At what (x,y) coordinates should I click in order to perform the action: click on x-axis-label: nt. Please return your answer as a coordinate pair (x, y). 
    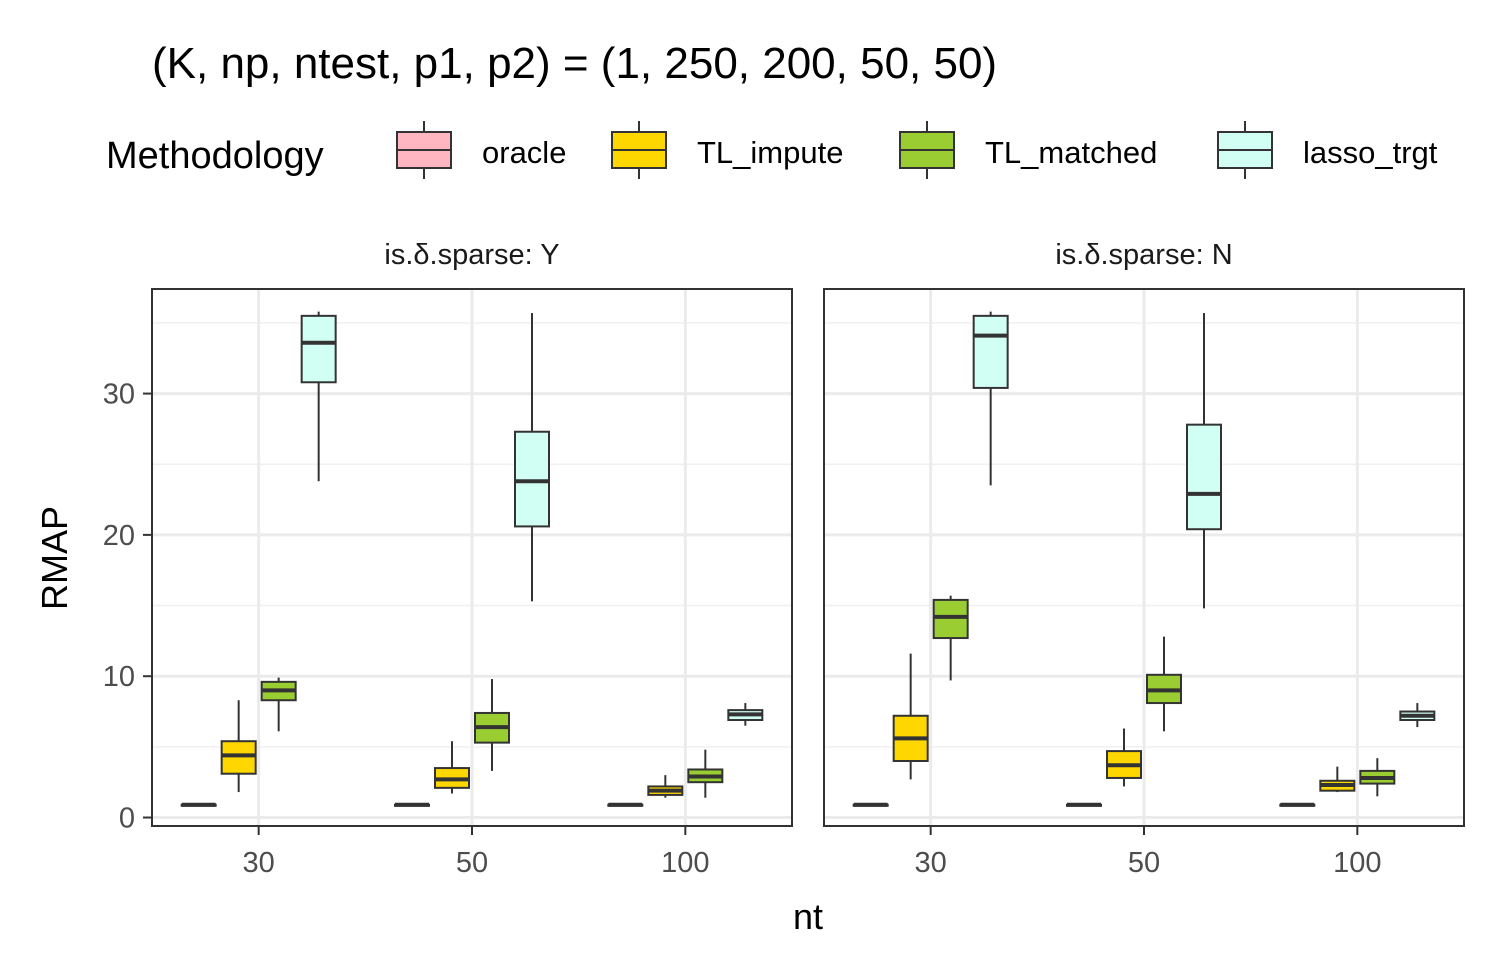
    Looking at the image, I should click on (808, 916).